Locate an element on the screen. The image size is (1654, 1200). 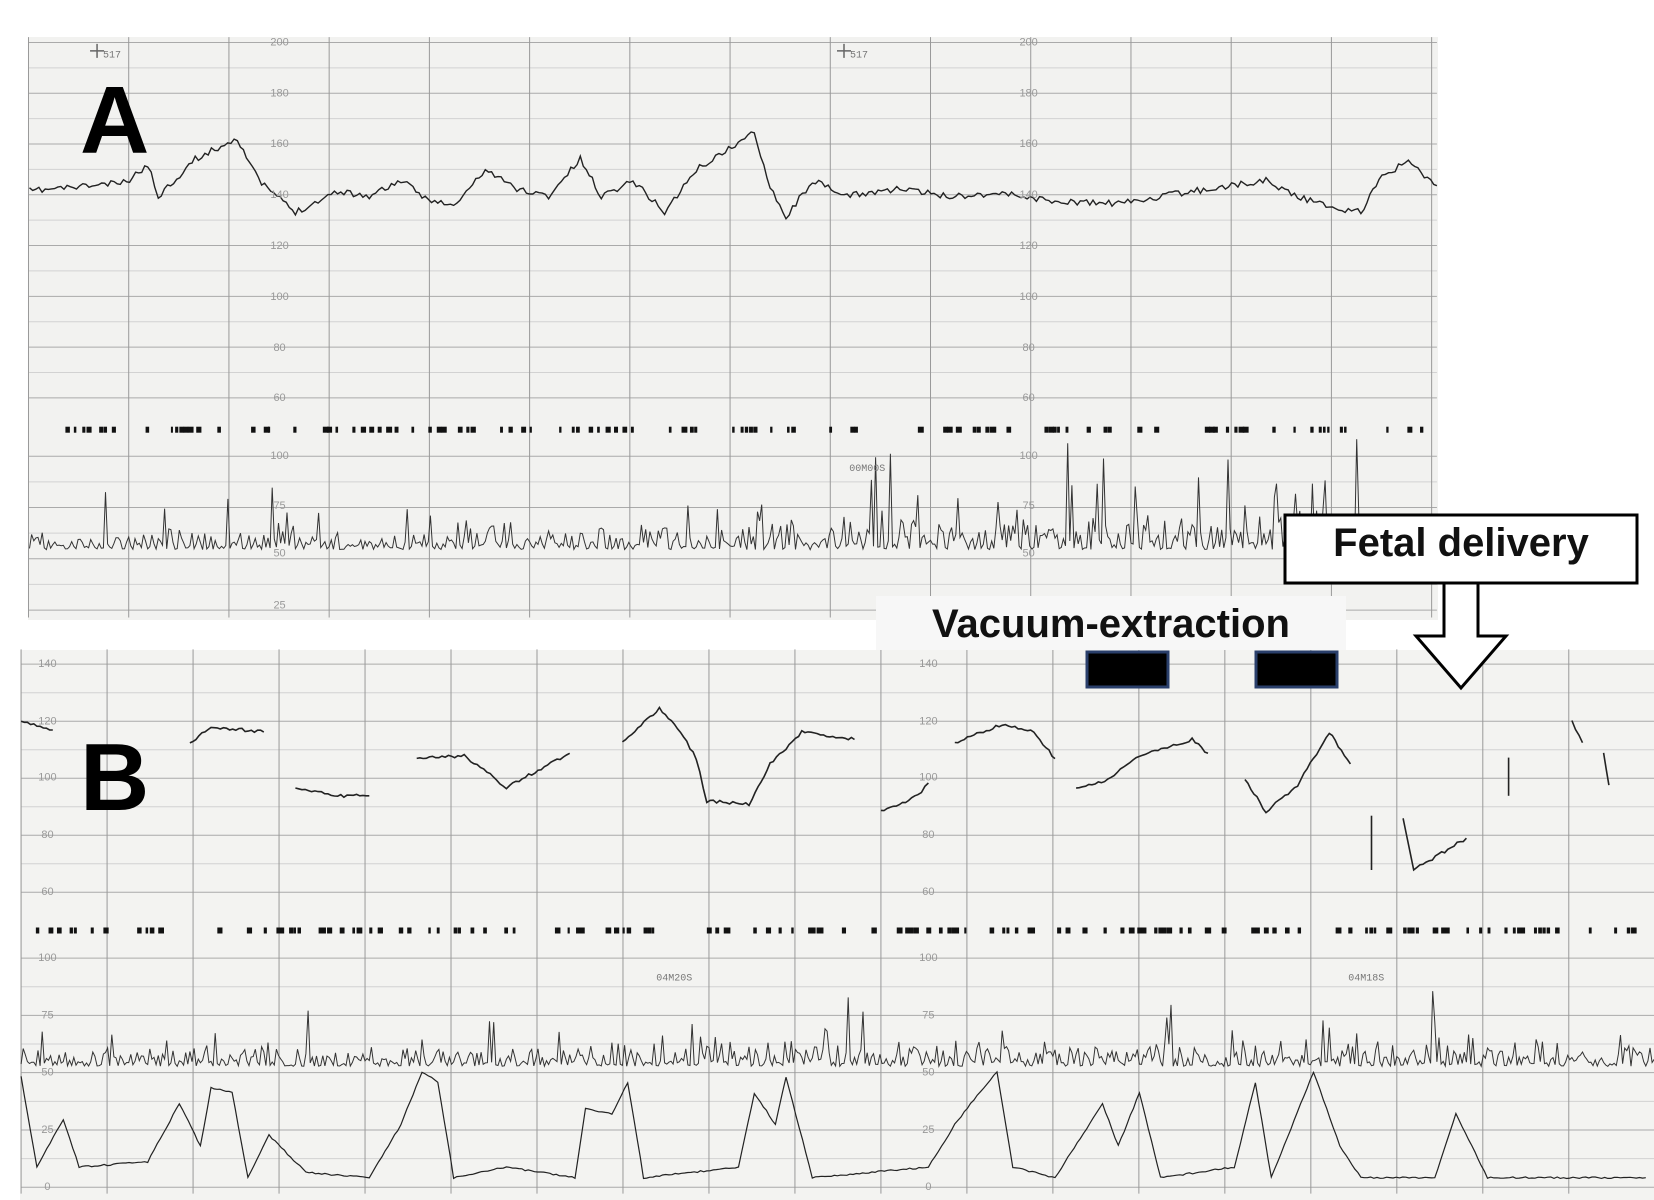
scale-label: 75 is located at coordinates (47, 1015).